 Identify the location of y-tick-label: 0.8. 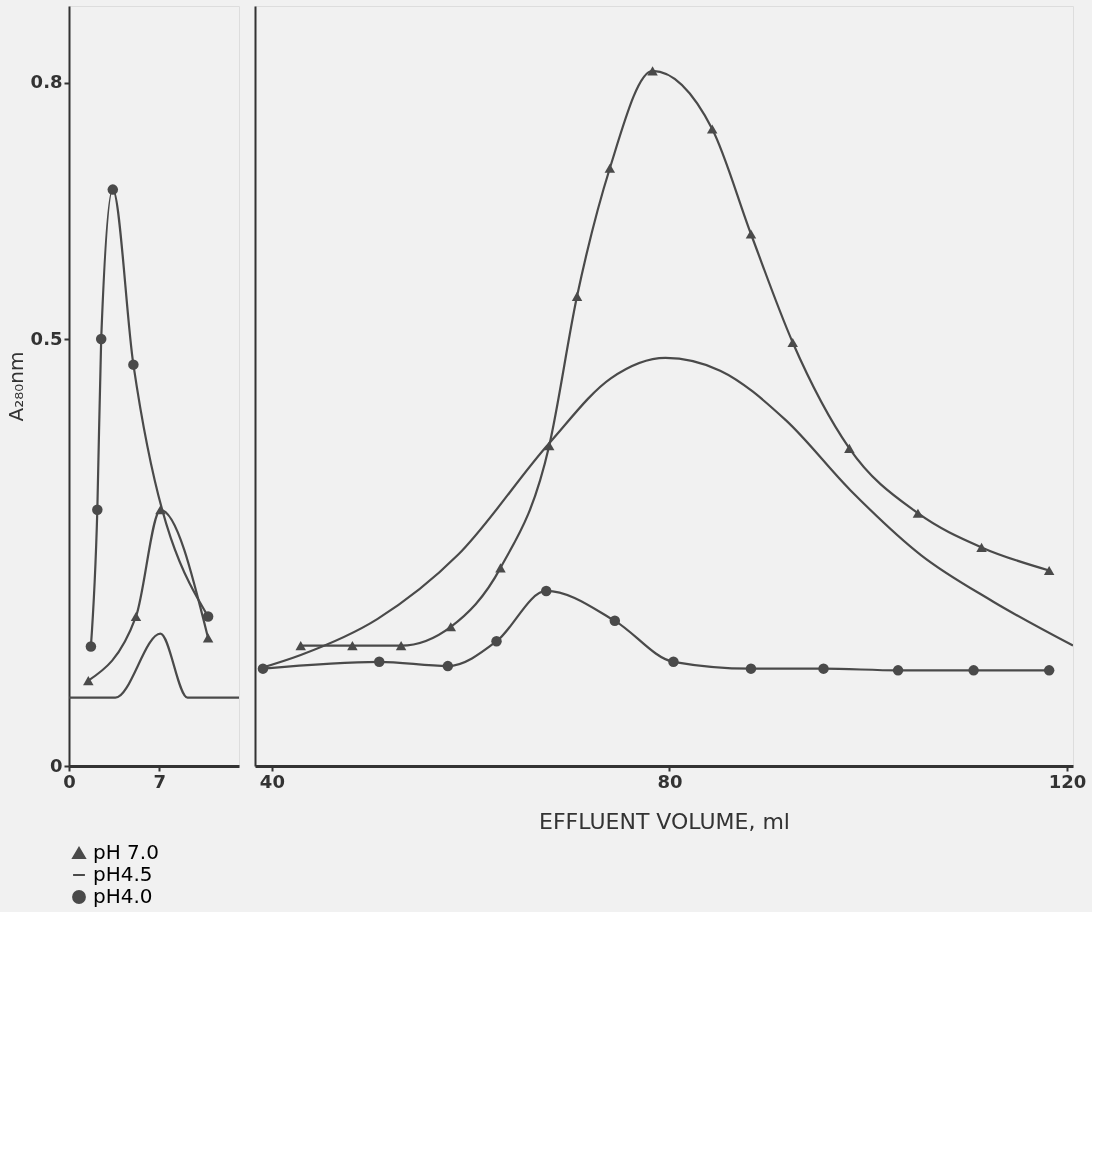
(46, 82).